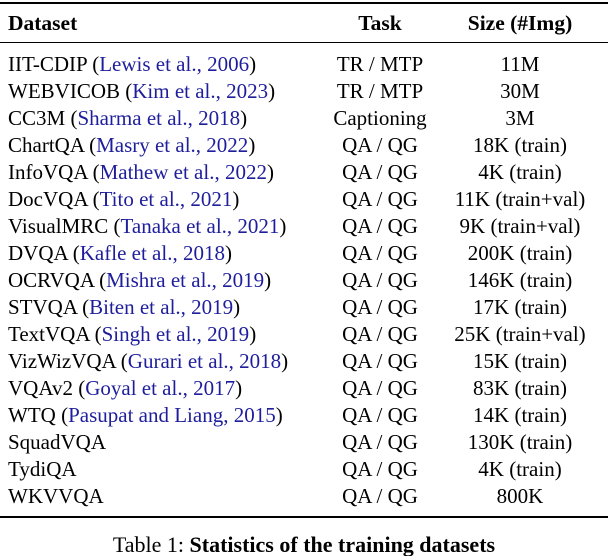  I want to click on citation-link: Masry et al., 2022, so click(172, 145).